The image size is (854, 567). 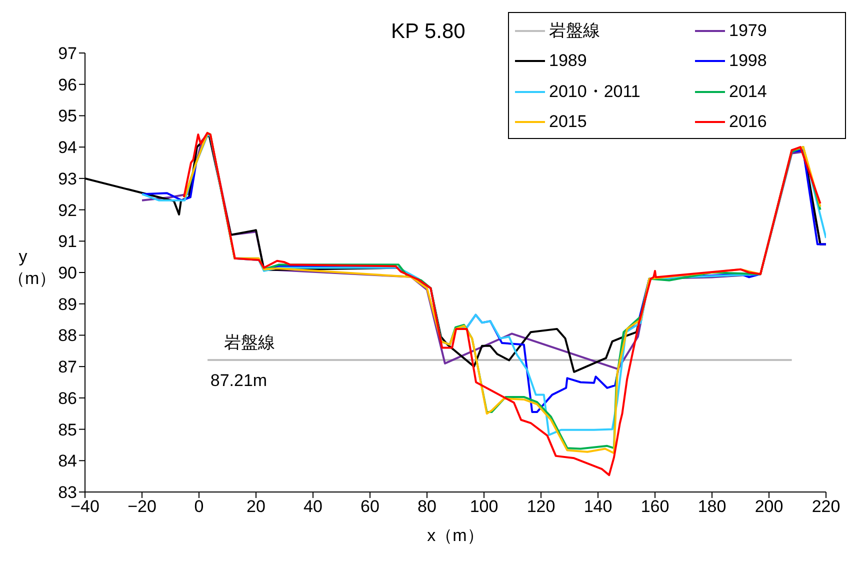 What do you see at coordinates (32, 268) in the screenshot?
I see `y-axis-title: y（m）` at bounding box center [32, 268].